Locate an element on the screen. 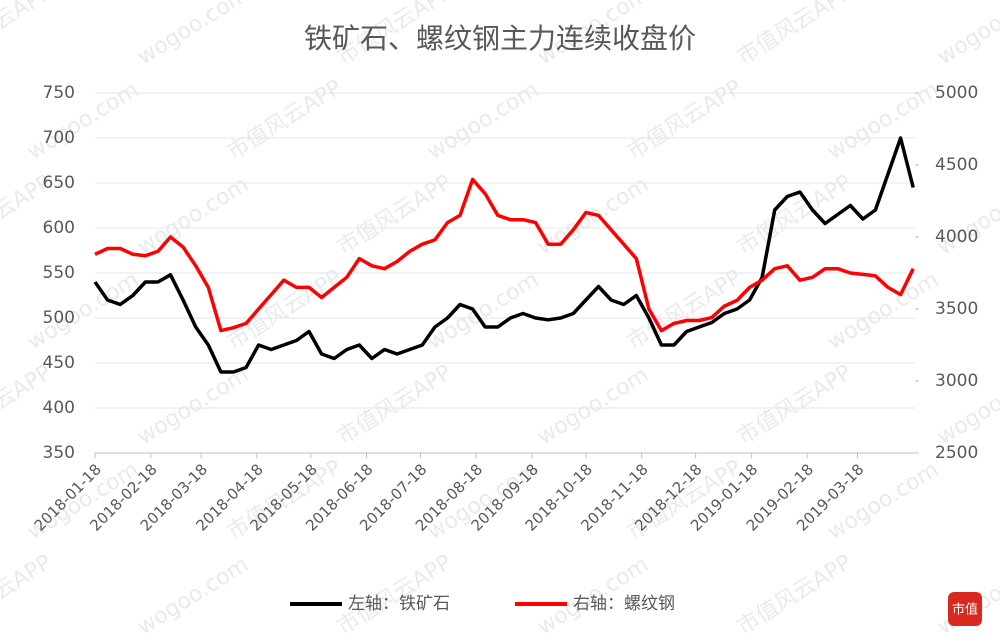 This screenshot has height=640, width=1000. logo-box is located at coordinates (965, 609).